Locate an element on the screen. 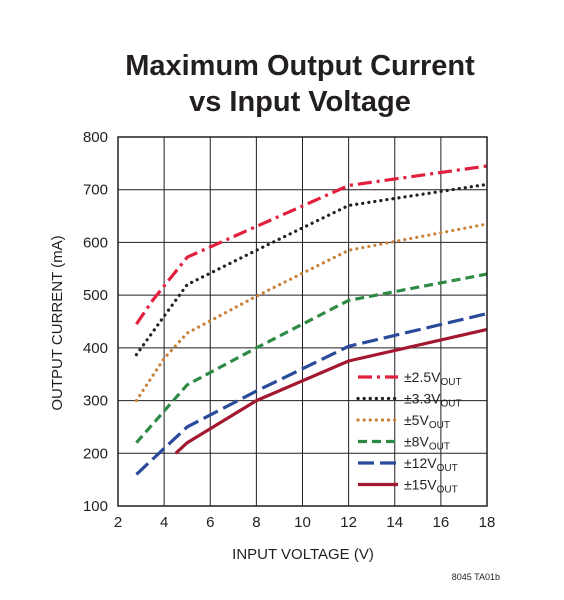  x-tick-label: 12 is located at coordinates (348, 522).